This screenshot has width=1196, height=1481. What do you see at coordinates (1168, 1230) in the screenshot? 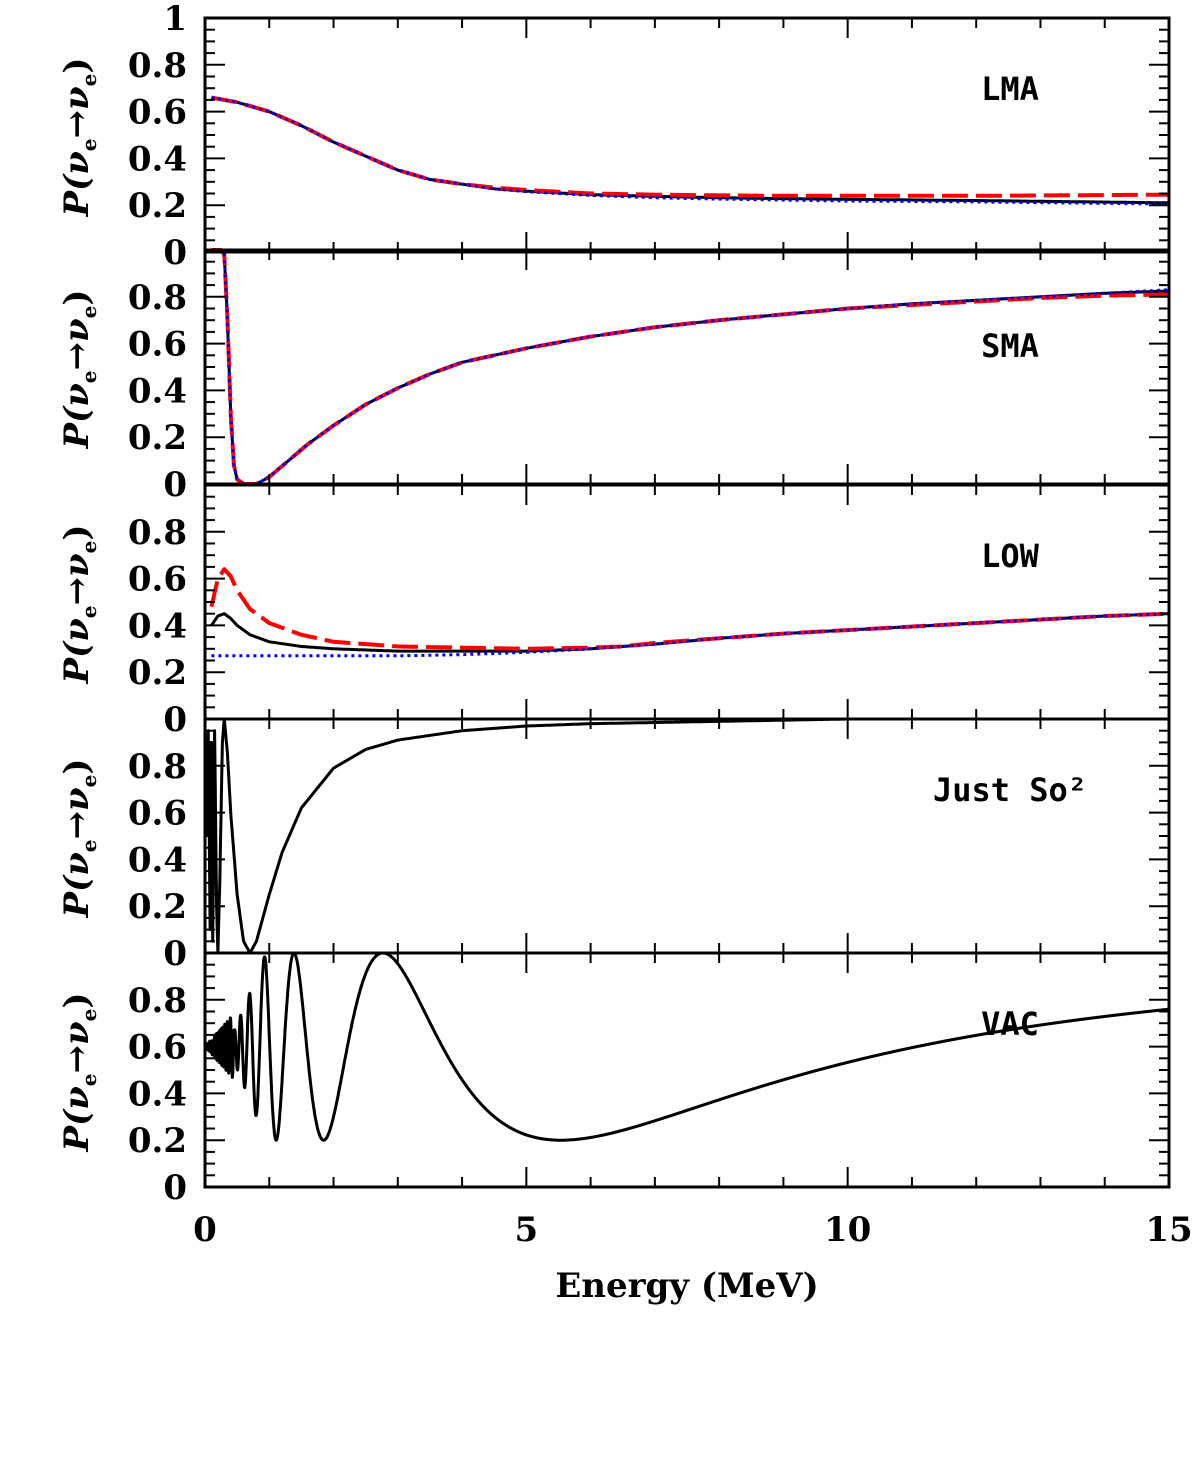
I see `x-tick-label: 15` at bounding box center [1168, 1230].